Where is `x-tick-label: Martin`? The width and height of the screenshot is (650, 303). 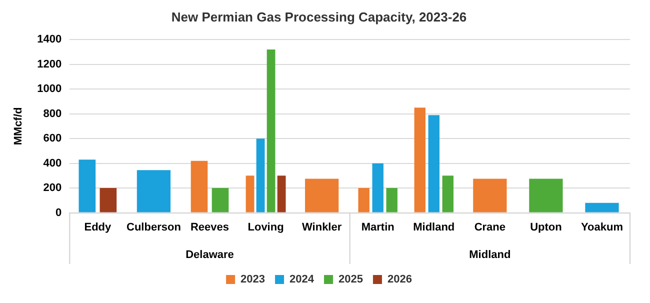
x-tick-label: Martin is located at coordinates (378, 227).